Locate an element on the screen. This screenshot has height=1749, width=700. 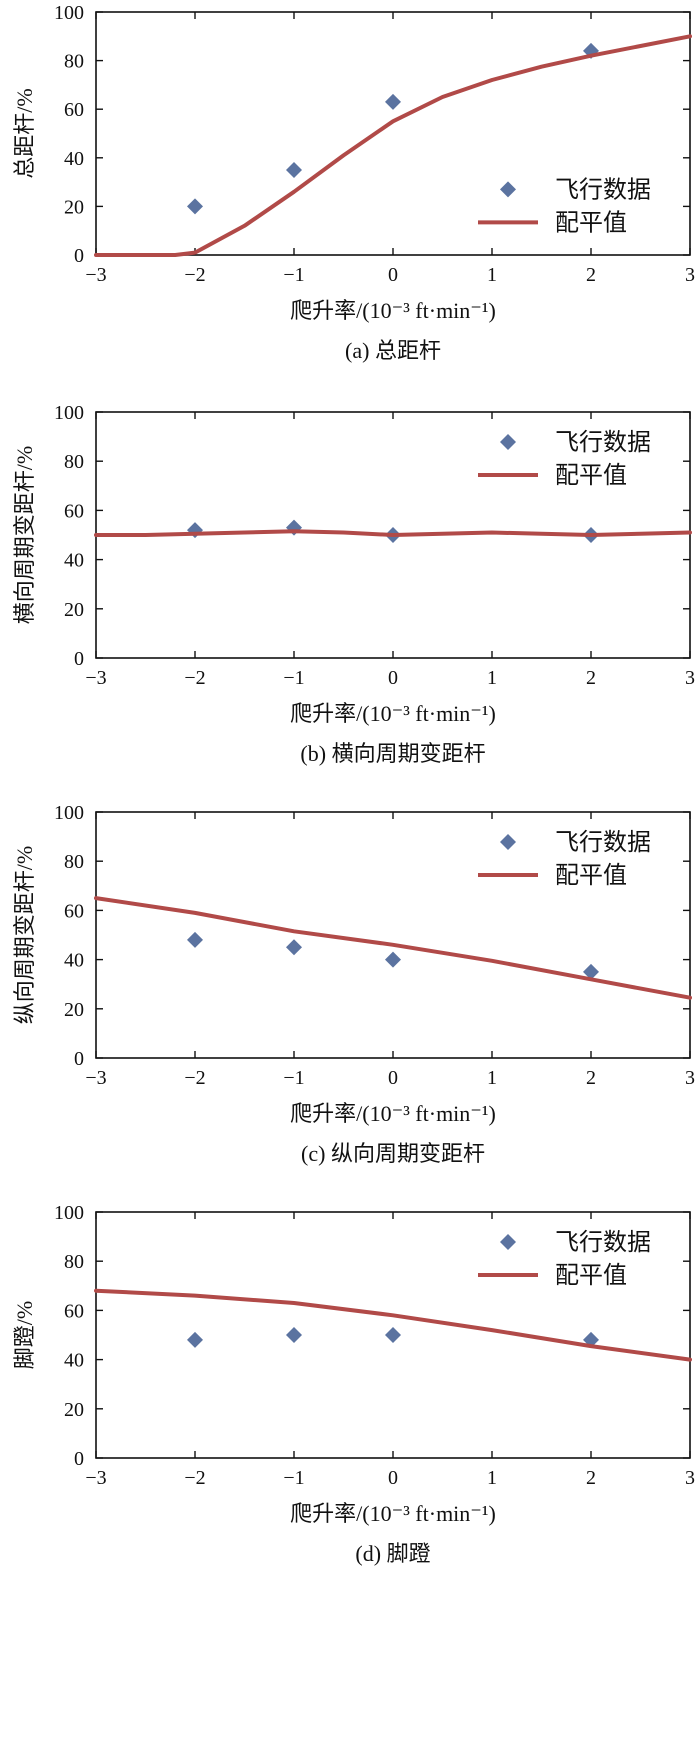
panel-caption: (c) 纵向周期变距杆 is located at coordinates (393, 1153).